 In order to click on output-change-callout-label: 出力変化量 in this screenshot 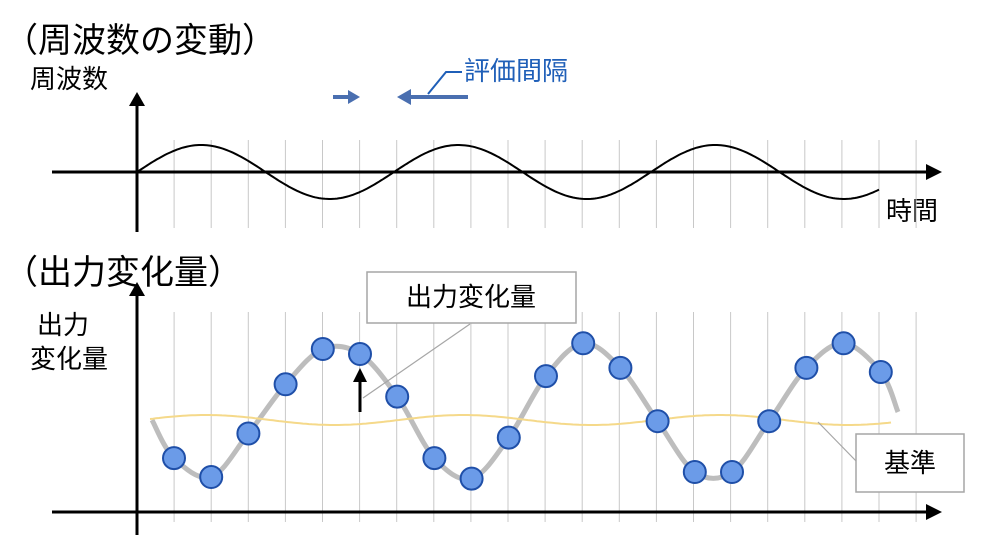, I will do `click(471, 298)`.